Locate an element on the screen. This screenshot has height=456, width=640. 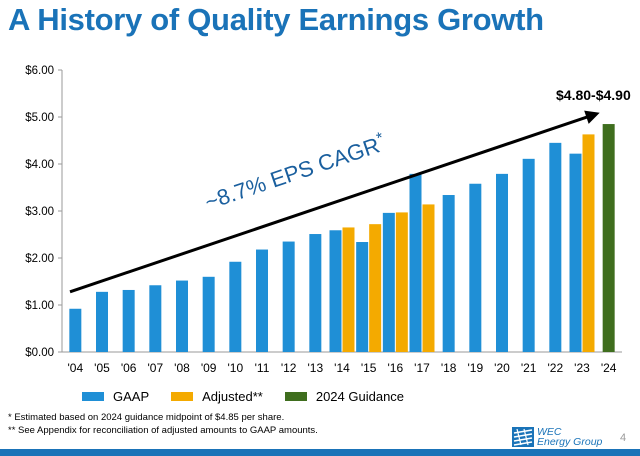
legend-swatch-gaap is located at coordinates (93, 396).